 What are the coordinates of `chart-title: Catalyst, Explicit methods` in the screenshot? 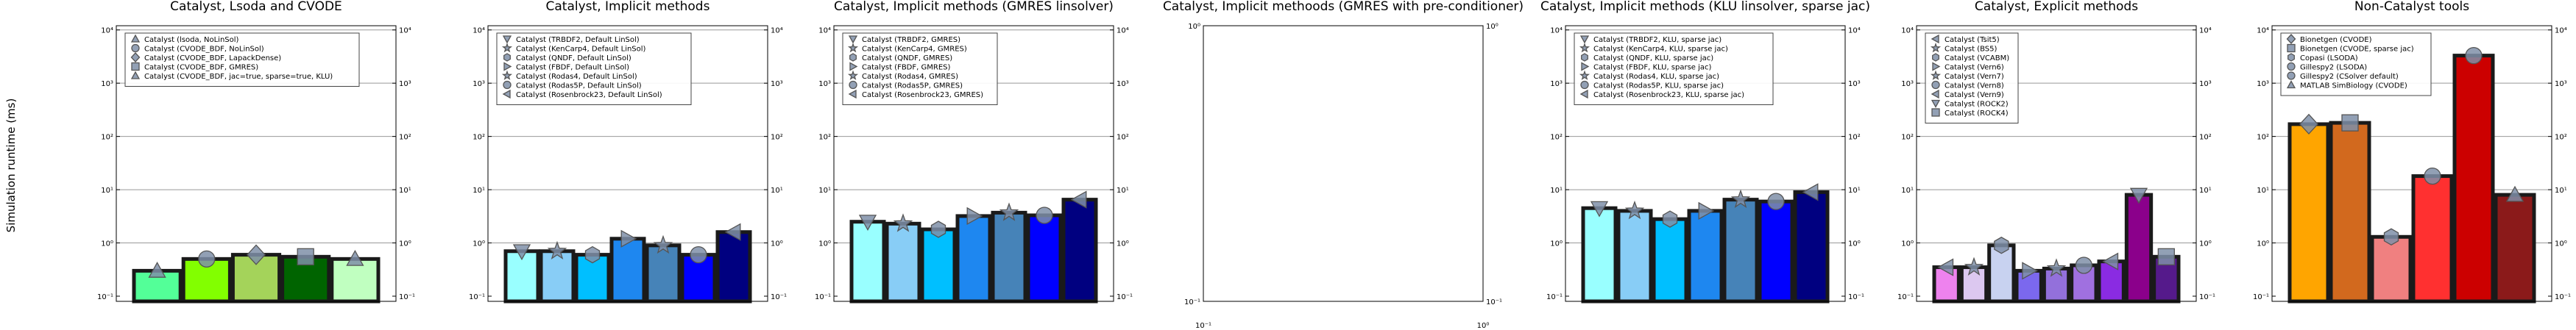 It's located at (2056, 7).